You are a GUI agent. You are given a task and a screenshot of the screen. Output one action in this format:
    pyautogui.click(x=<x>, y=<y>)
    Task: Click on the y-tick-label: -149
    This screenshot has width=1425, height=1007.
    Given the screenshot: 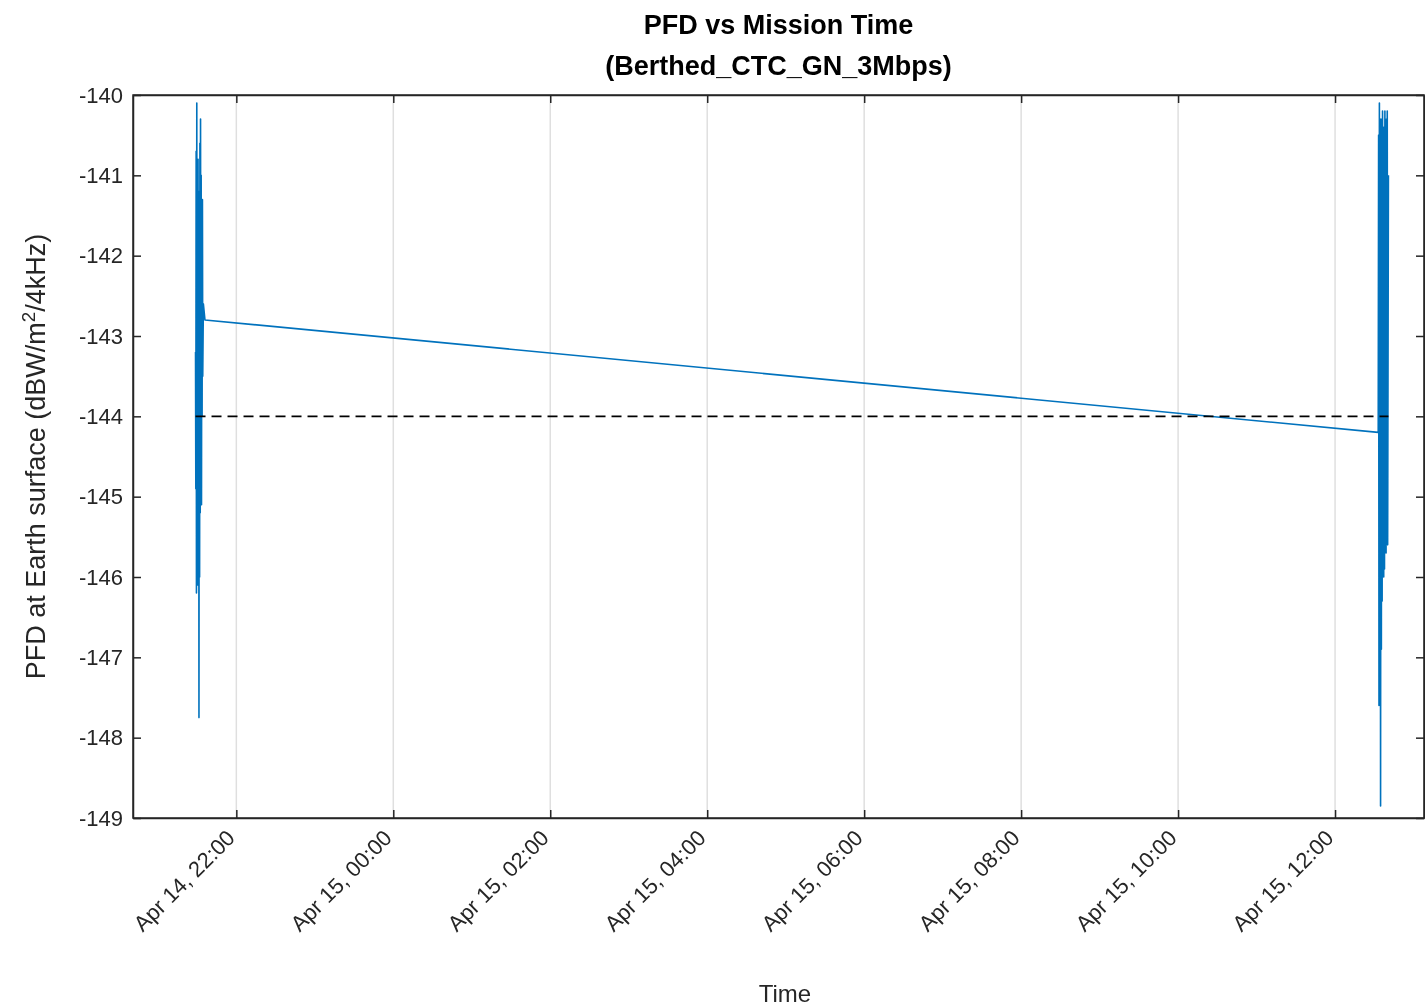 What is the action you would take?
    pyautogui.click(x=100, y=818)
    